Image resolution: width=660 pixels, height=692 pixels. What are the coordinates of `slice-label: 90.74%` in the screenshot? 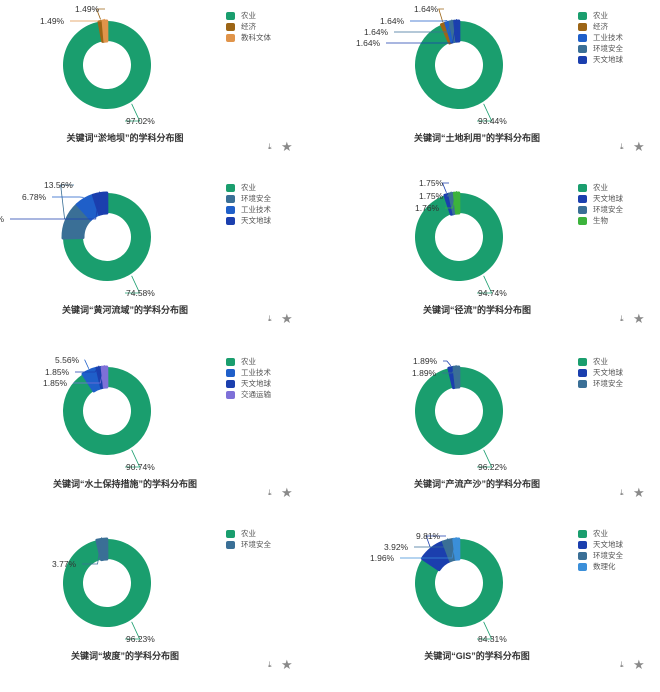 It's located at (140, 467).